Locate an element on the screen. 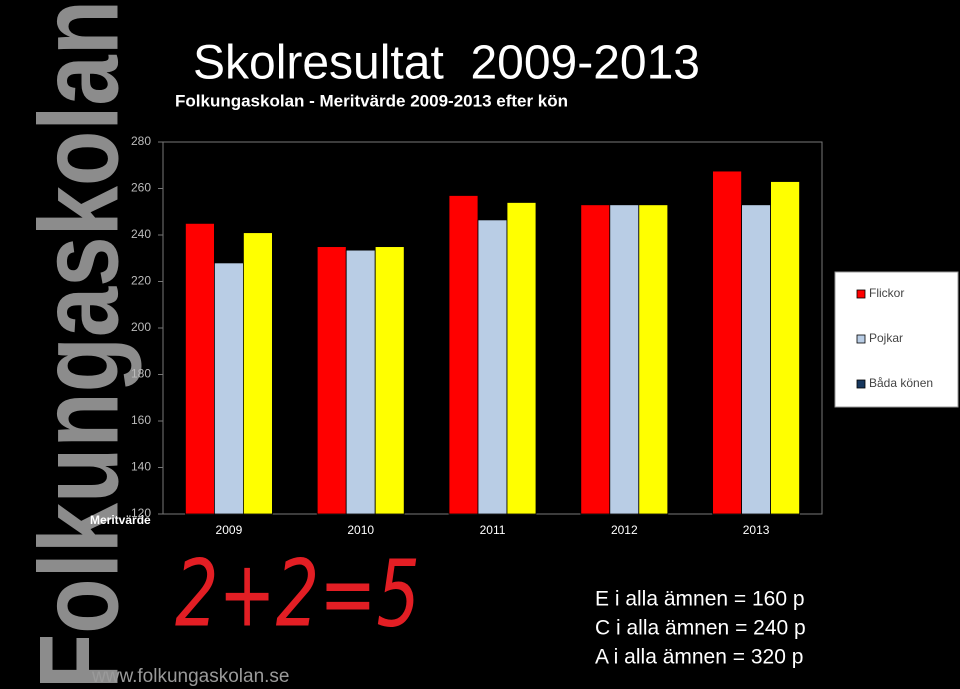 The width and height of the screenshot is (960, 689). y-tick-label: 140 is located at coordinates (141, 467).